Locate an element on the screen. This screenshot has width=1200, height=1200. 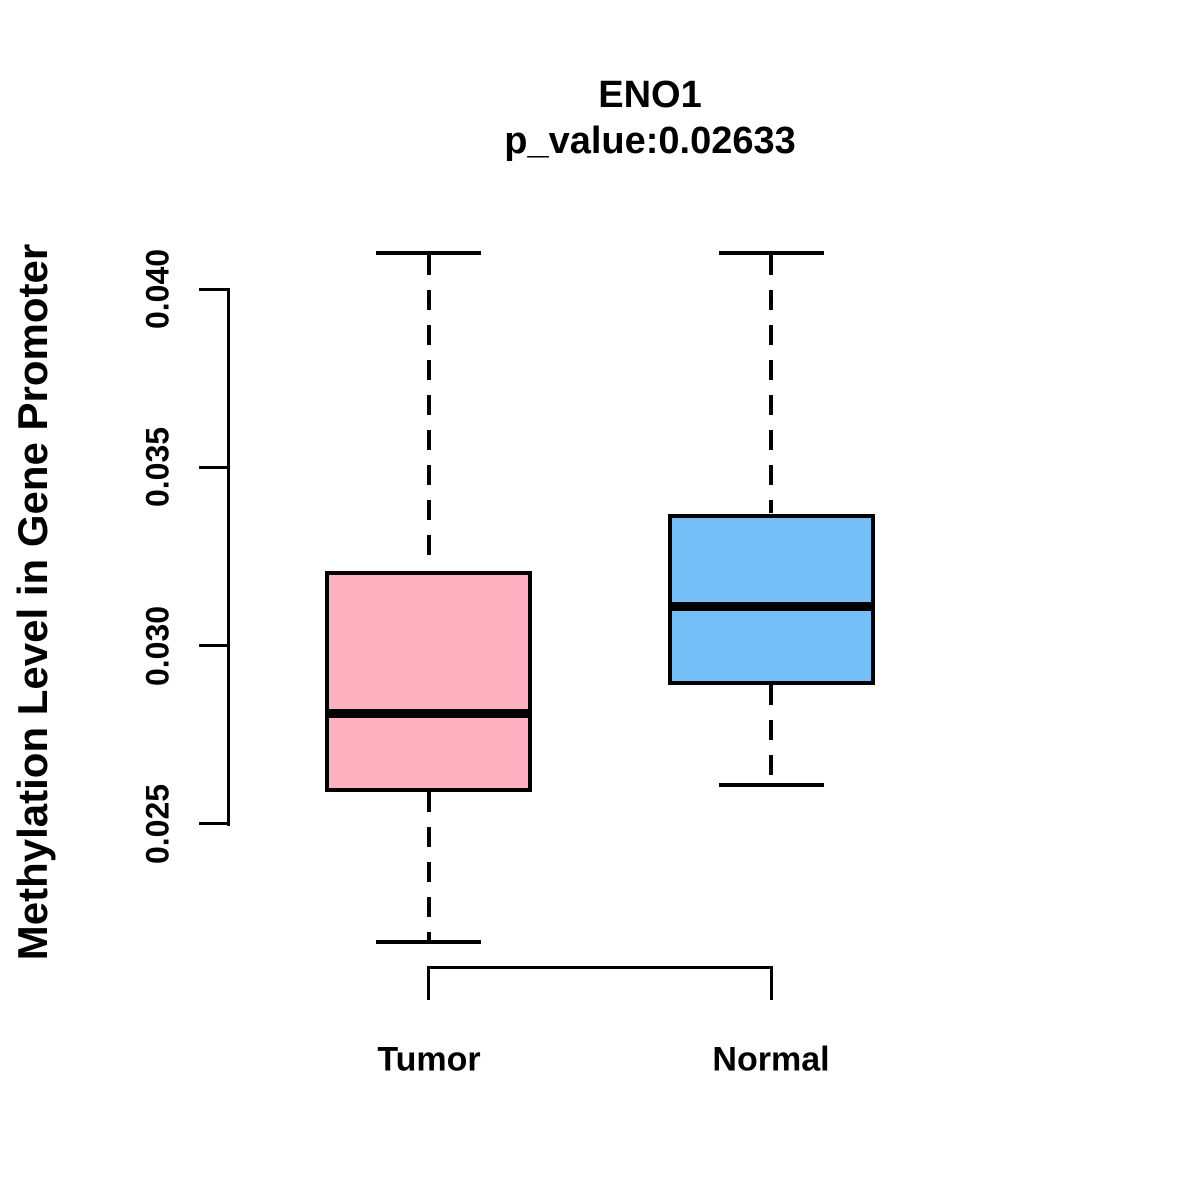
normal-lower-whisker-cap is located at coordinates (771, 785).